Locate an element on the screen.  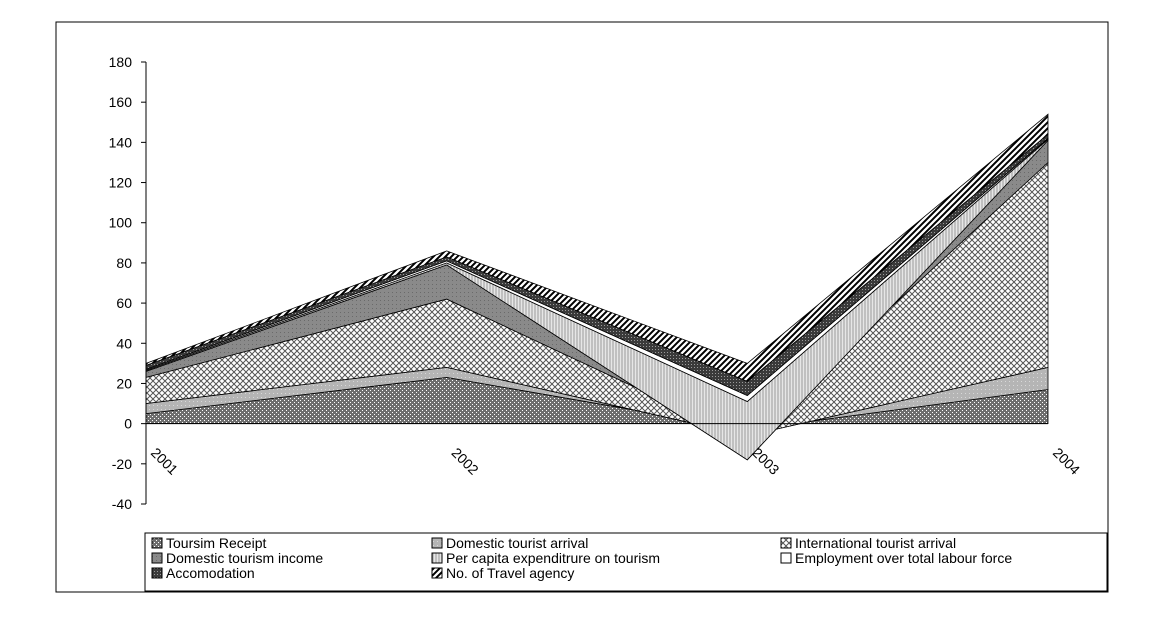
y-tick-label: 100 is located at coordinates (121, 223).